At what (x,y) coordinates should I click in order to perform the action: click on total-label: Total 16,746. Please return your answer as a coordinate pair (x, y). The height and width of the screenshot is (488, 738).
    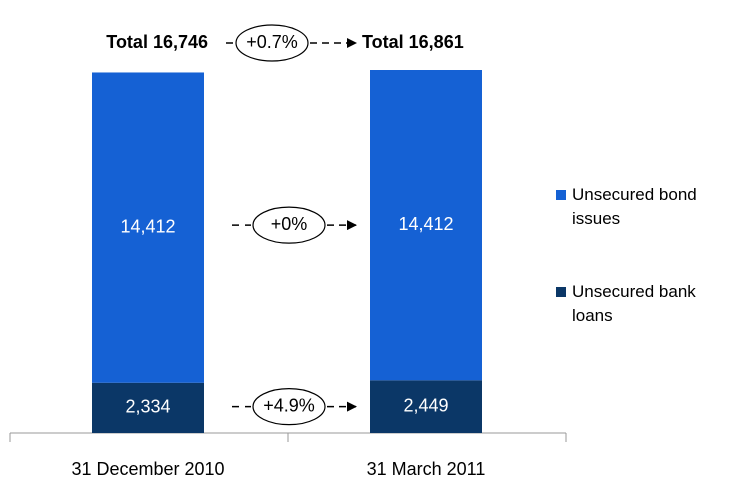
    Looking at the image, I should click on (157, 42).